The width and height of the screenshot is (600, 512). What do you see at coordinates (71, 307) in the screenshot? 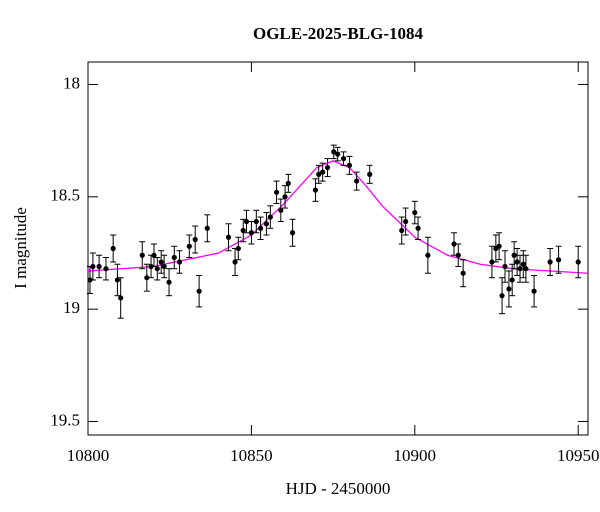
I see `y-tick-label: 19` at bounding box center [71, 307].